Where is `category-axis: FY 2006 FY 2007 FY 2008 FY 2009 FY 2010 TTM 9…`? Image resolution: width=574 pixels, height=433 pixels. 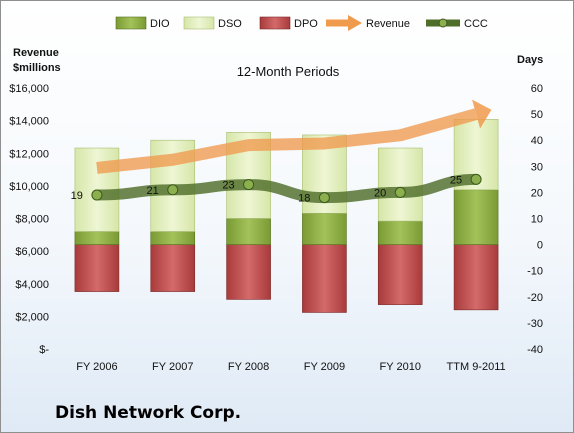 category-axis: FY 2006 FY 2007 FY 2008 FY 2009 FY 2010 TTM 9… is located at coordinates (290, 367).